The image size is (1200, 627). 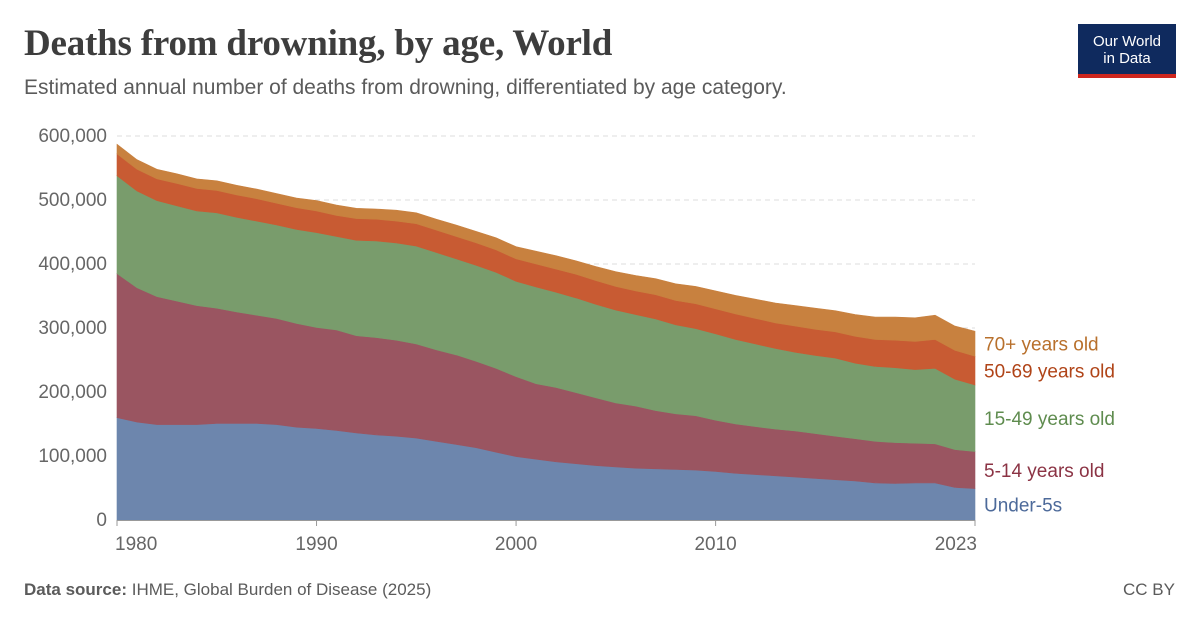 What do you see at coordinates (318, 43) in the screenshot?
I see `chart-title: Deaths from drowning, by age, World` at bounding box center [318, 43].